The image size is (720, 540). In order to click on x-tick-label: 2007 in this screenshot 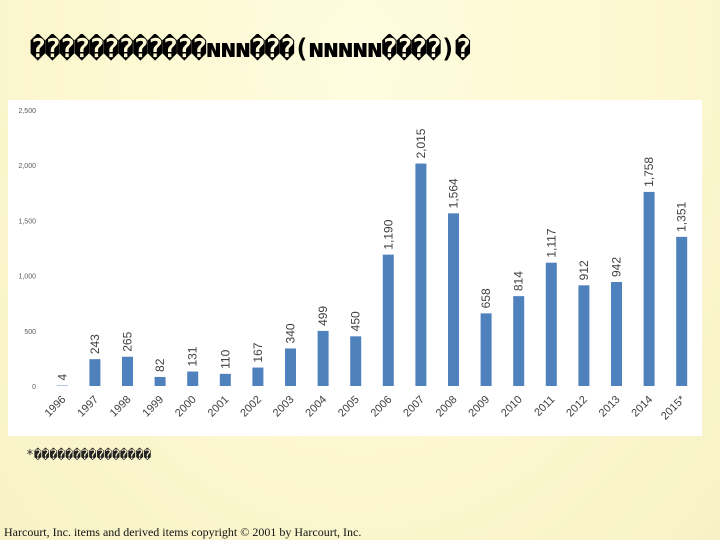, I will do `click(414, 407)`.